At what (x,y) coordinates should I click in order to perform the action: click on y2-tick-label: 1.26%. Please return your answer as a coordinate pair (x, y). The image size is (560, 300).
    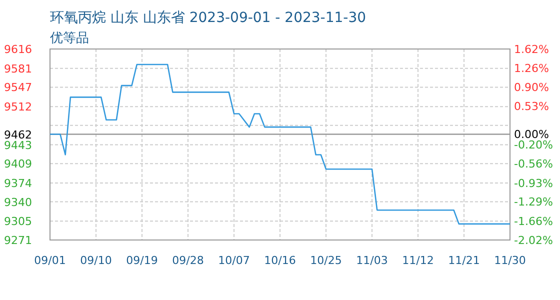
    Looking at the image, I should click on (531, 68).